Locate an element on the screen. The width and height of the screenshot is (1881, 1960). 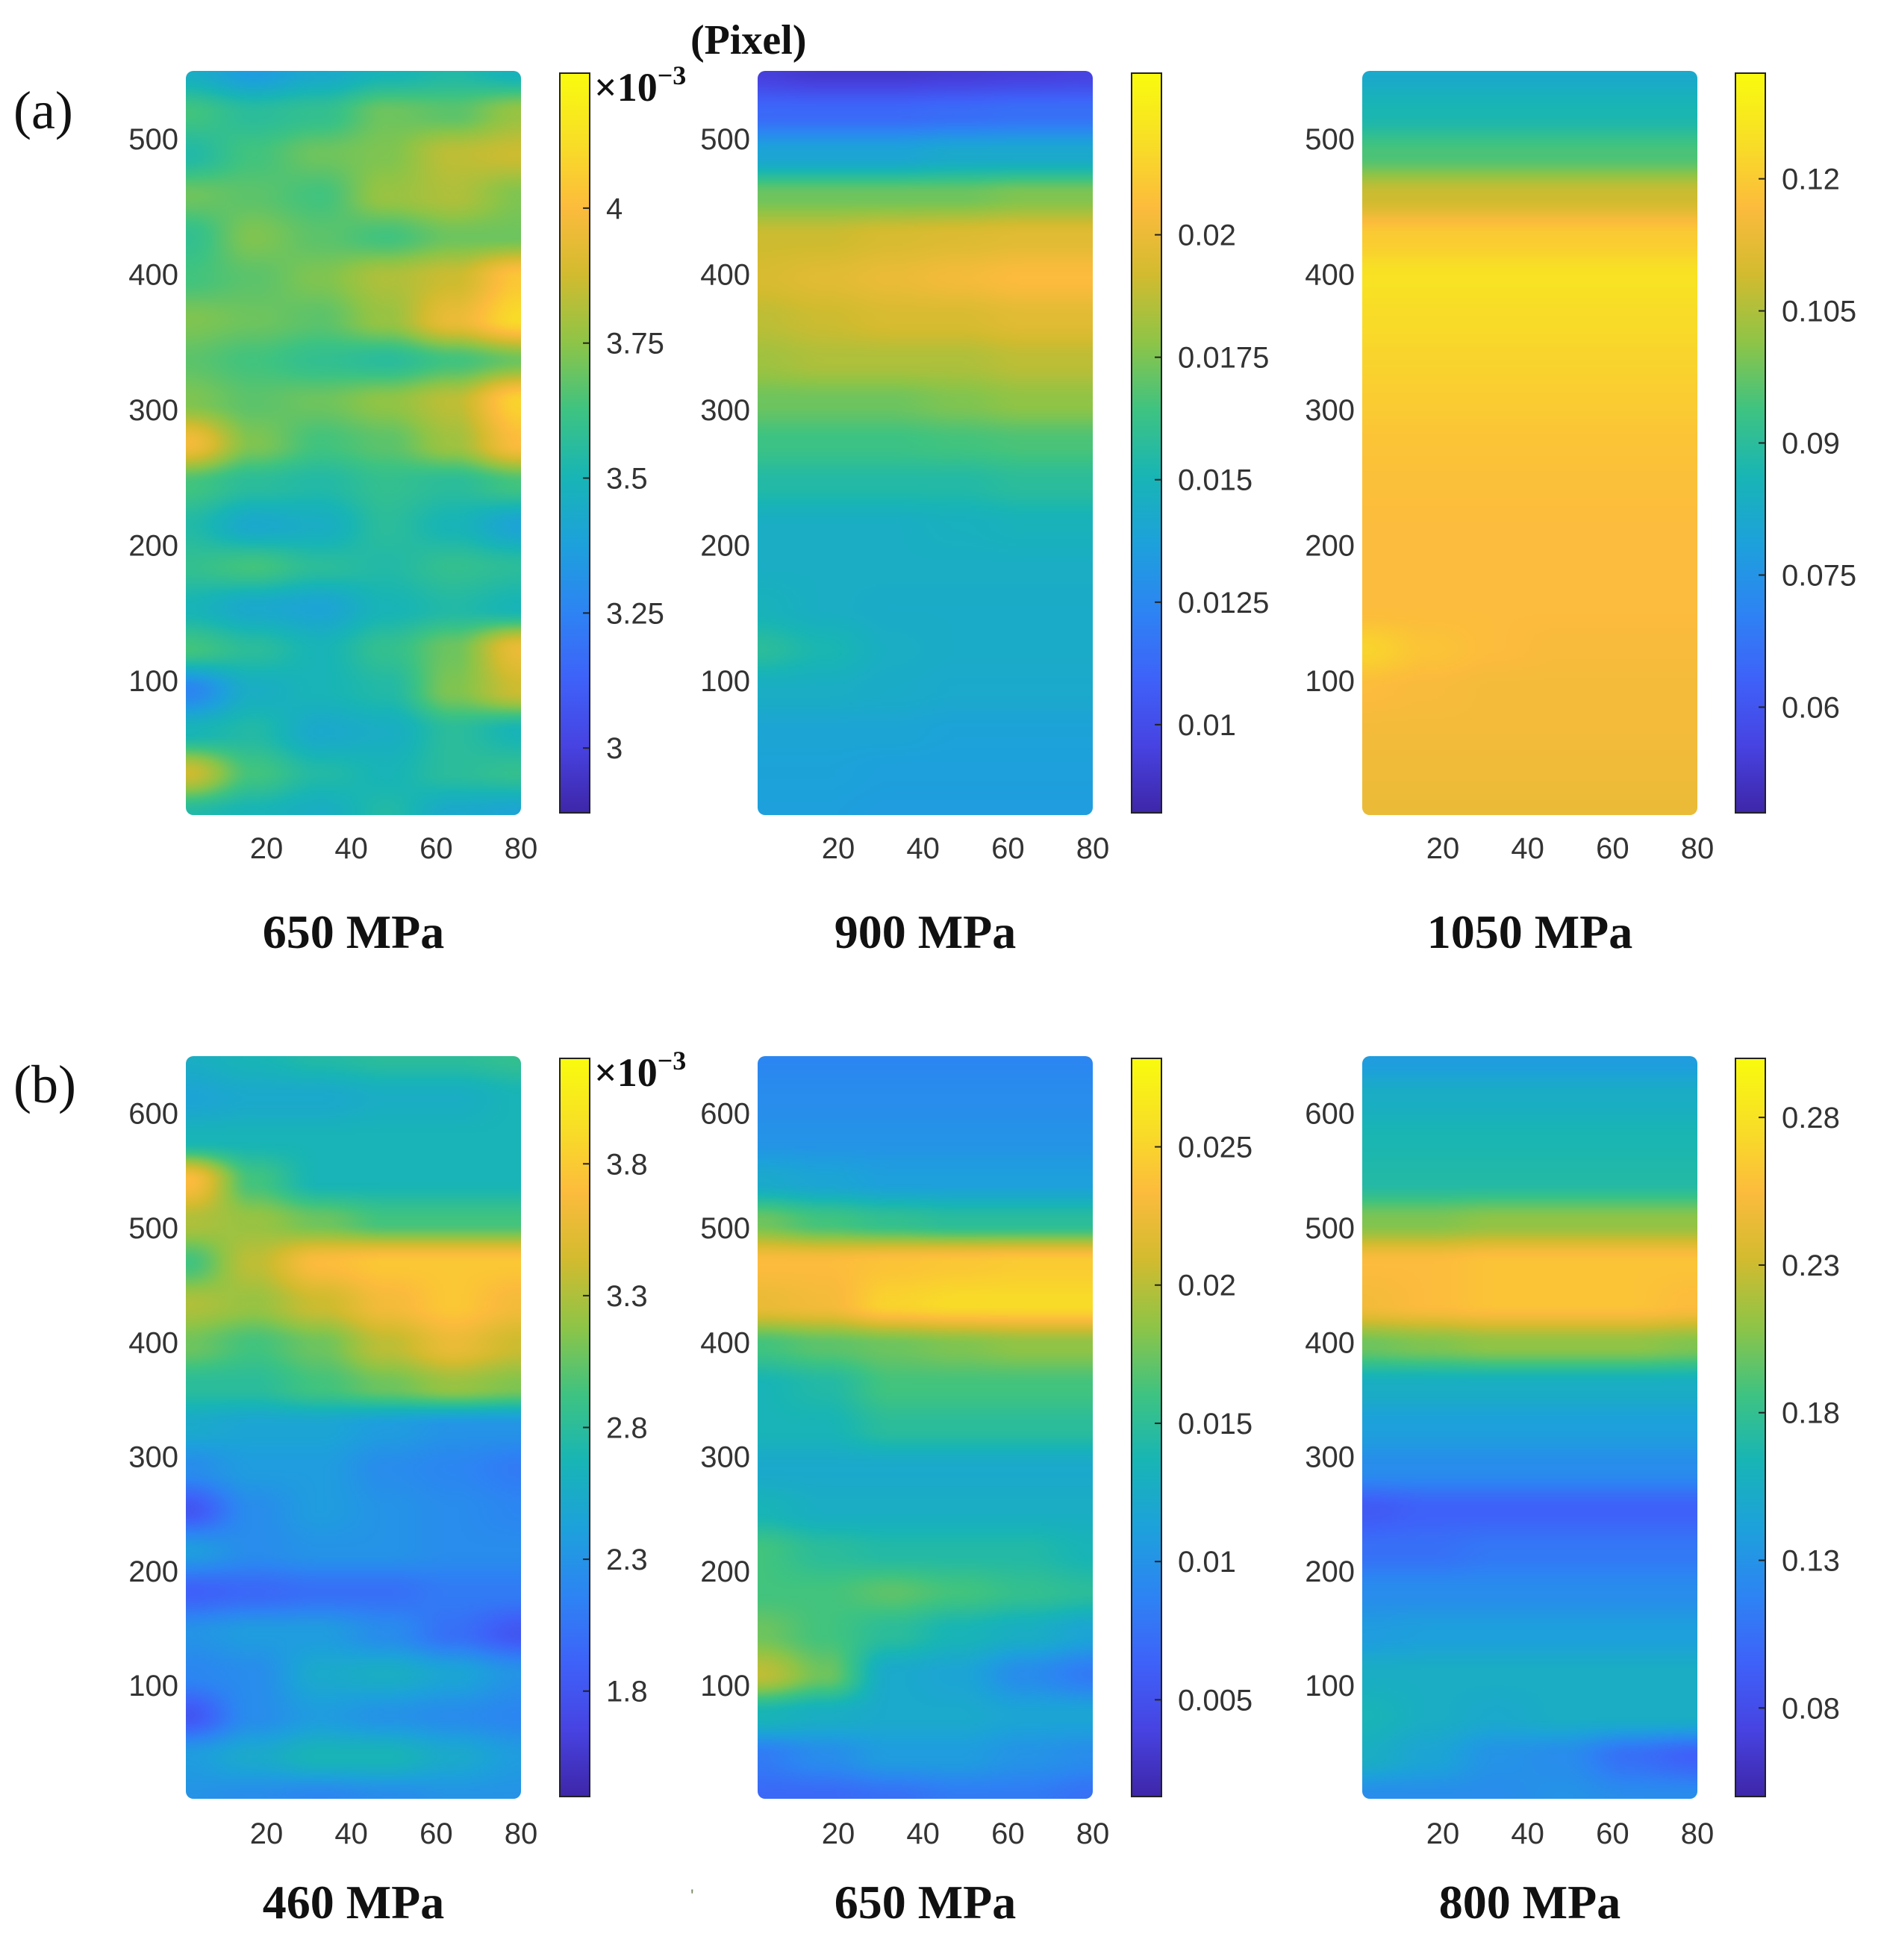
colorbar-tick-label: 3.3 is located at coordinates (627, 1296).